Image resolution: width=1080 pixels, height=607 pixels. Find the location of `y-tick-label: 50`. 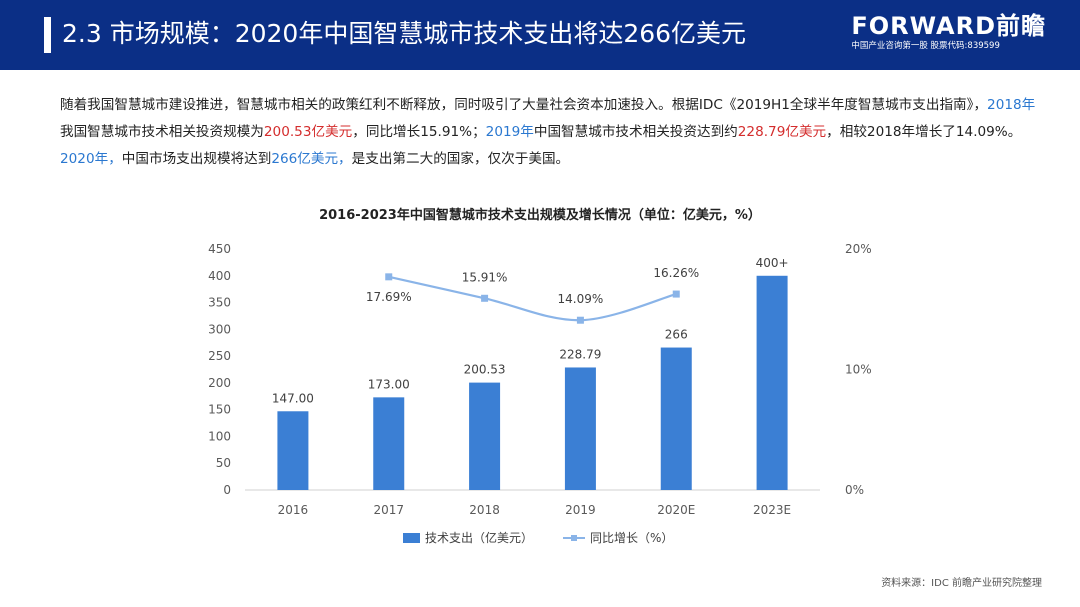

y-tick-label: 50 is located at coordinates (223, 463).